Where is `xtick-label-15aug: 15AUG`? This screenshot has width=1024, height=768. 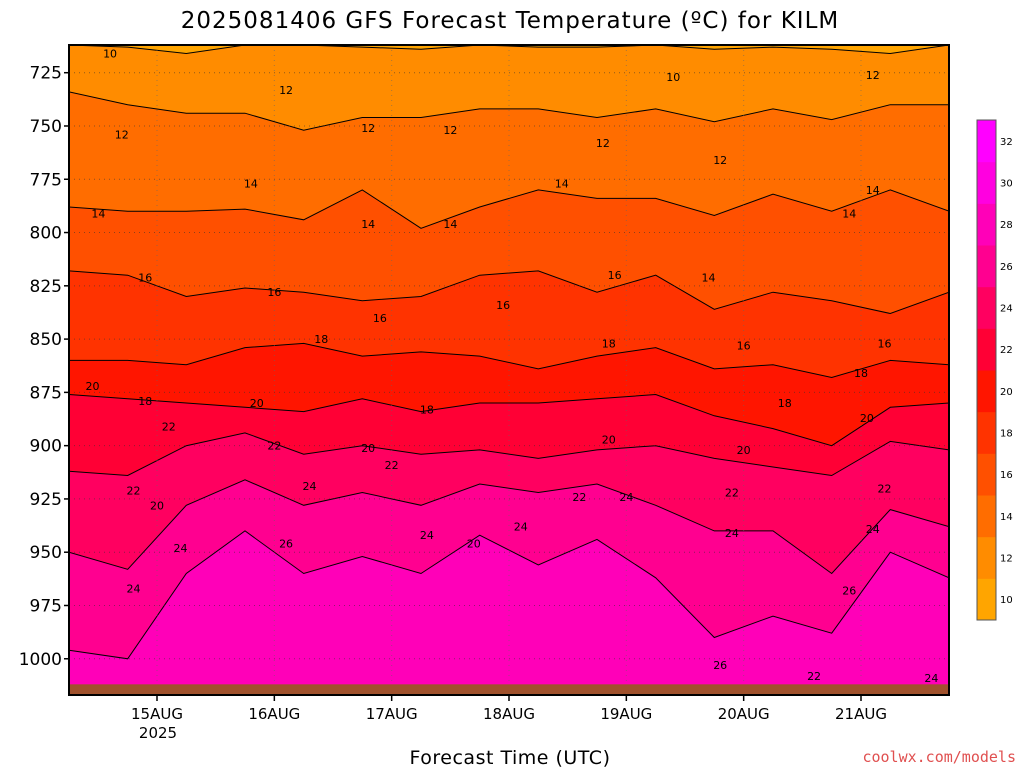
xtick-label-15aug: 15AUG is located at coordinates (157, 714).